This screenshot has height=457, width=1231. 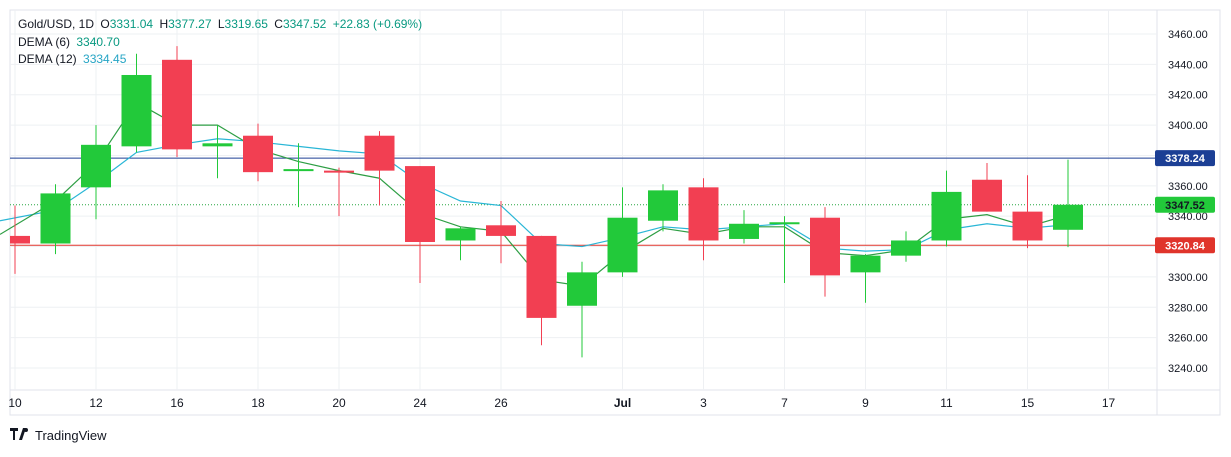 What do you see at coordinates (258, 403) in the screenshot?
I see `x-tick-label: 18` at bounding box center [258, 403].